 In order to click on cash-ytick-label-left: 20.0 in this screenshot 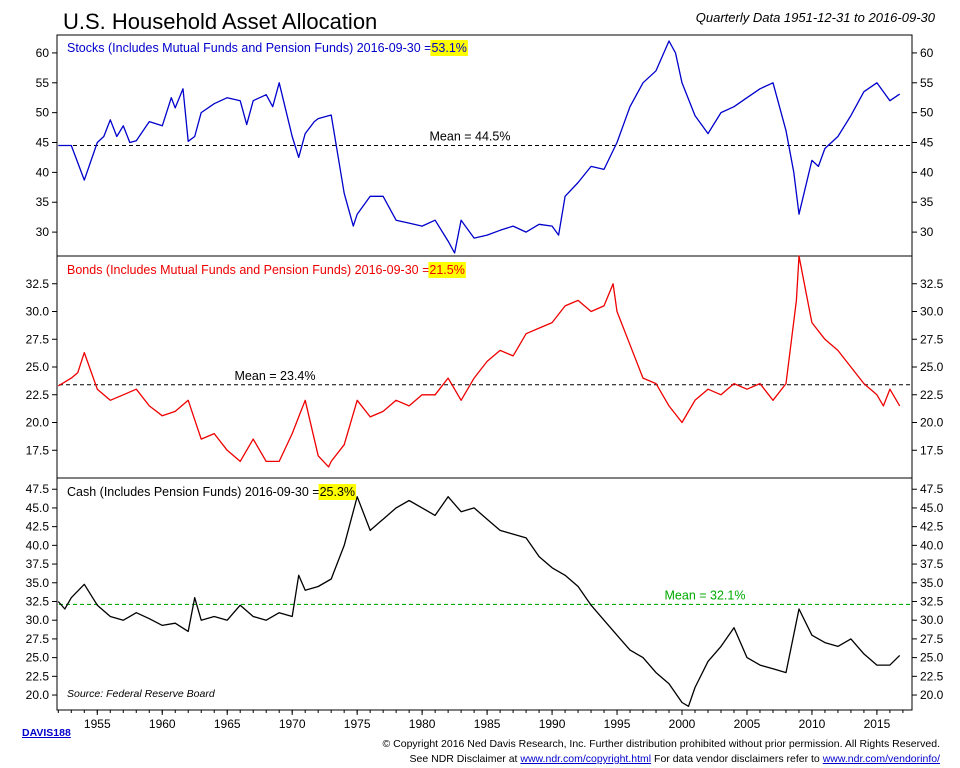, I will do `click(38, 695)`.